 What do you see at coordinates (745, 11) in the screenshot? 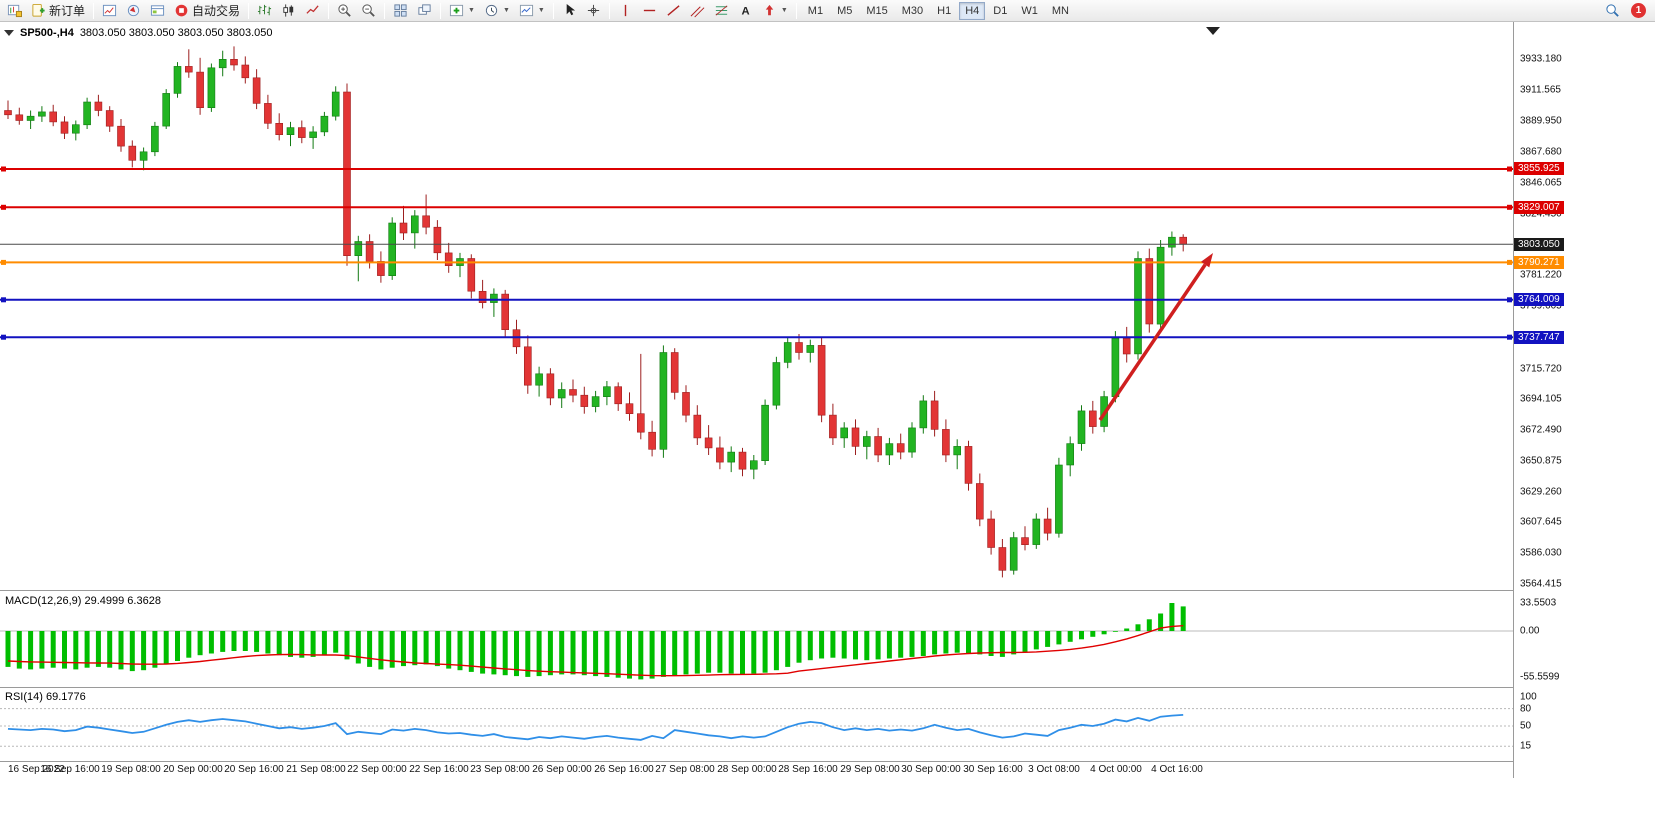
I see `text-tool-button: A` at bounding box center [745, 11].